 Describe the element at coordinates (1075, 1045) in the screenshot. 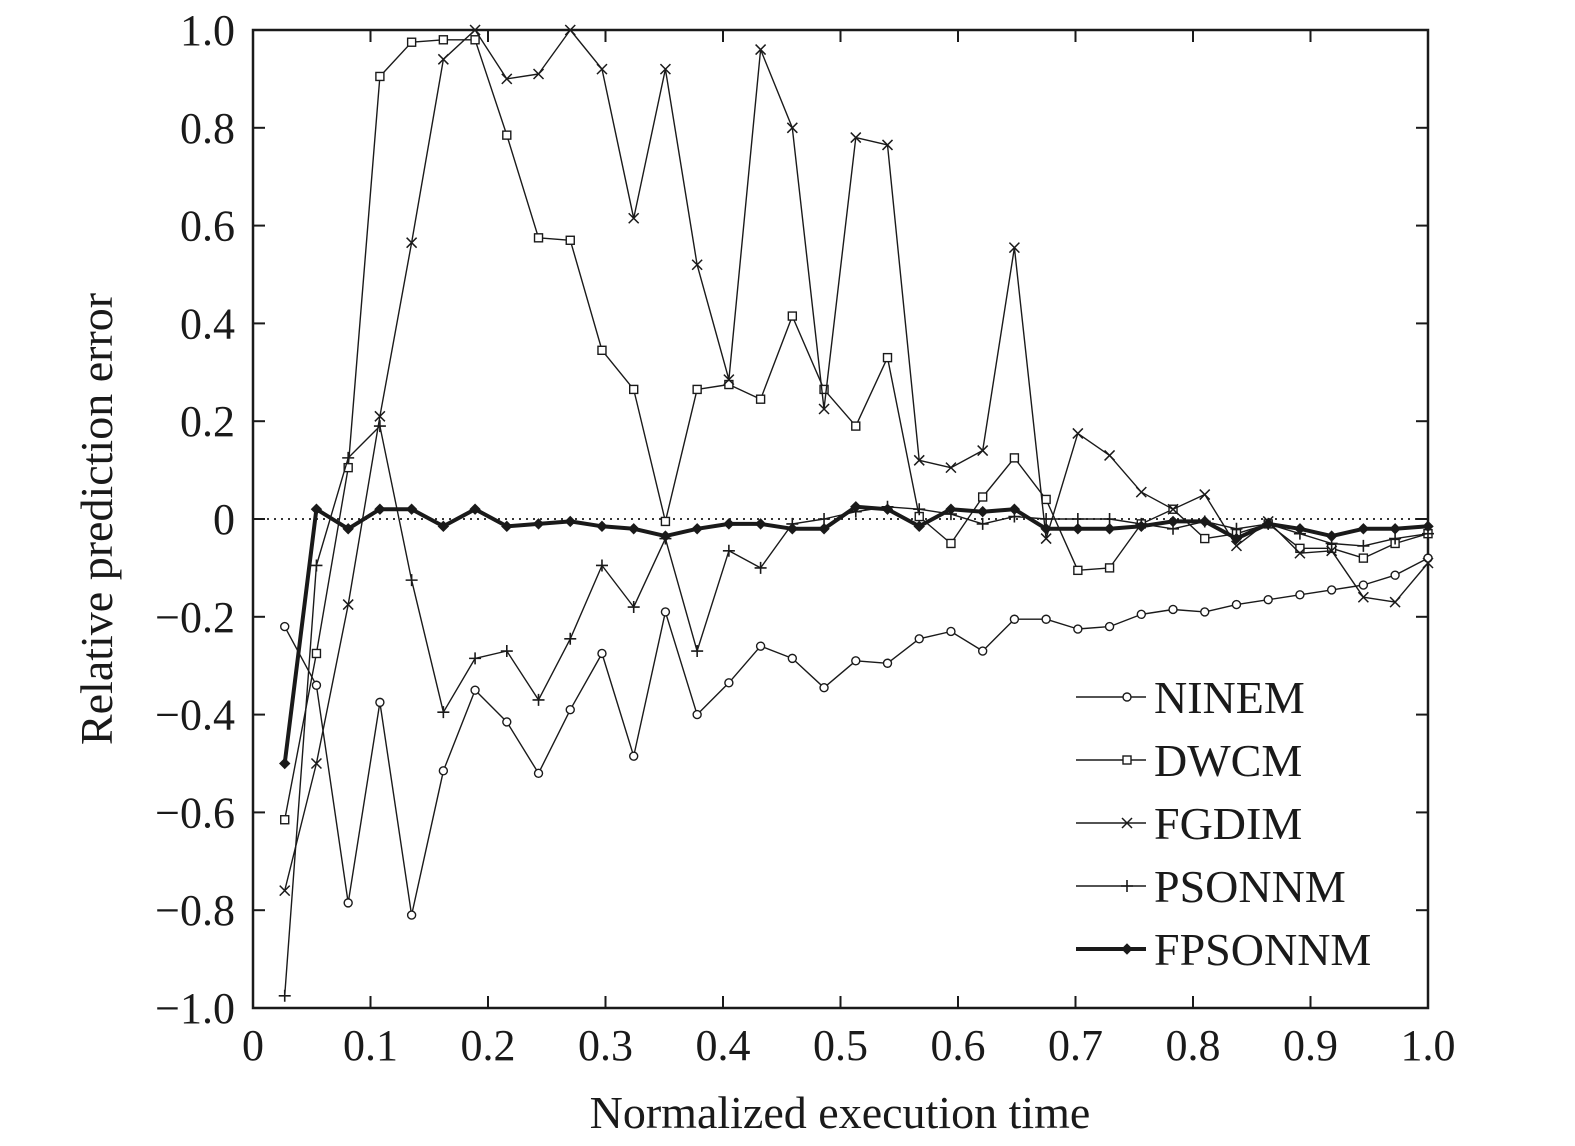

I see `x-tick-label: 0.7` at that location.